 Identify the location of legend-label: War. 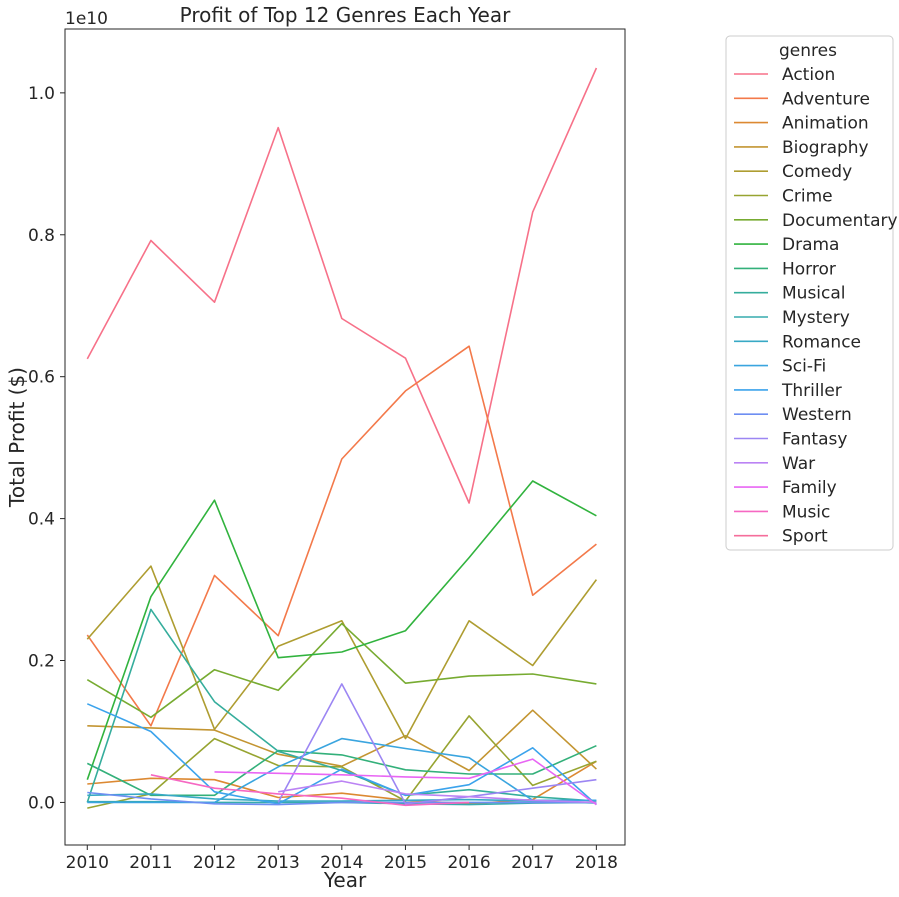
(798, 464).